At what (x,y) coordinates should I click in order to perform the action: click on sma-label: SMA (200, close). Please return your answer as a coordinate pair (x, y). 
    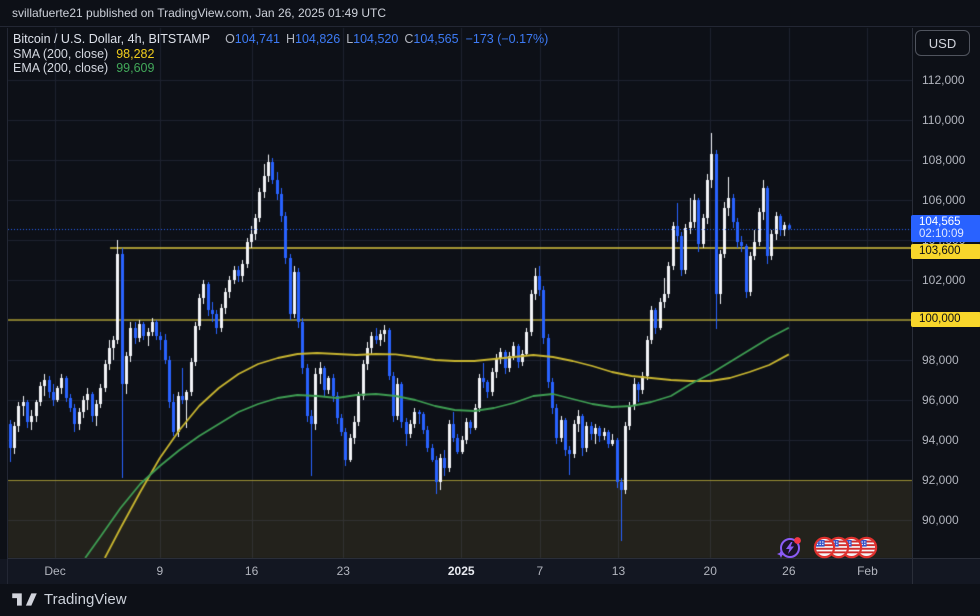
    Looking at the image, I should click on (61, 53).